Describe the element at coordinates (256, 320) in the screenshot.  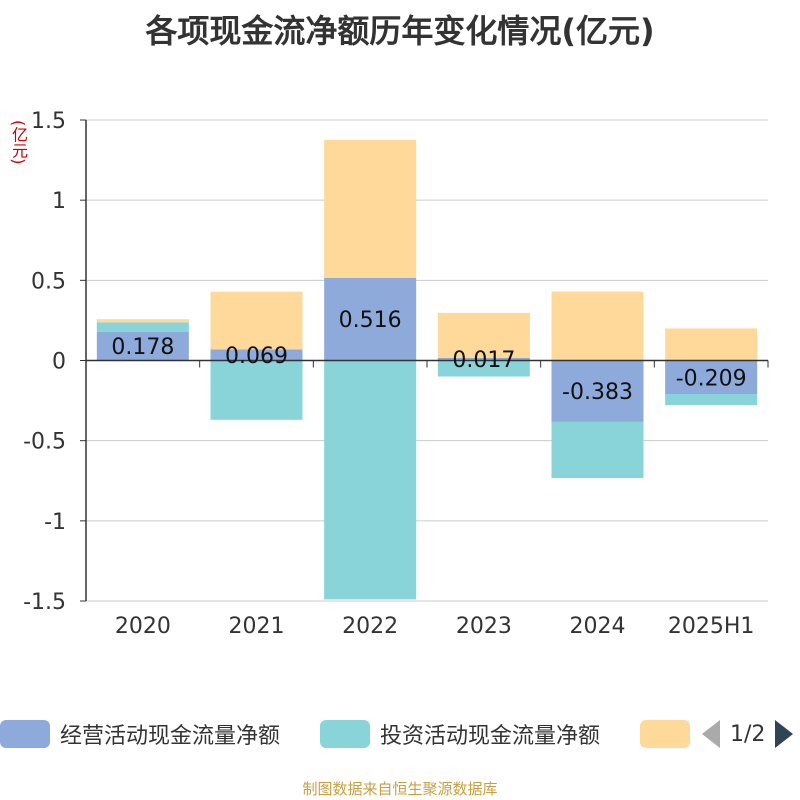
I see `bar-series2-2021` at that location.